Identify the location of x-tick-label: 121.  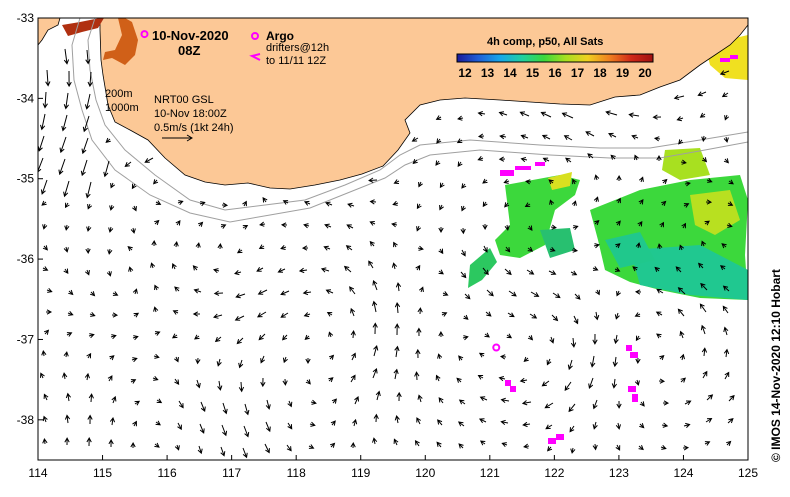
(490, 473).